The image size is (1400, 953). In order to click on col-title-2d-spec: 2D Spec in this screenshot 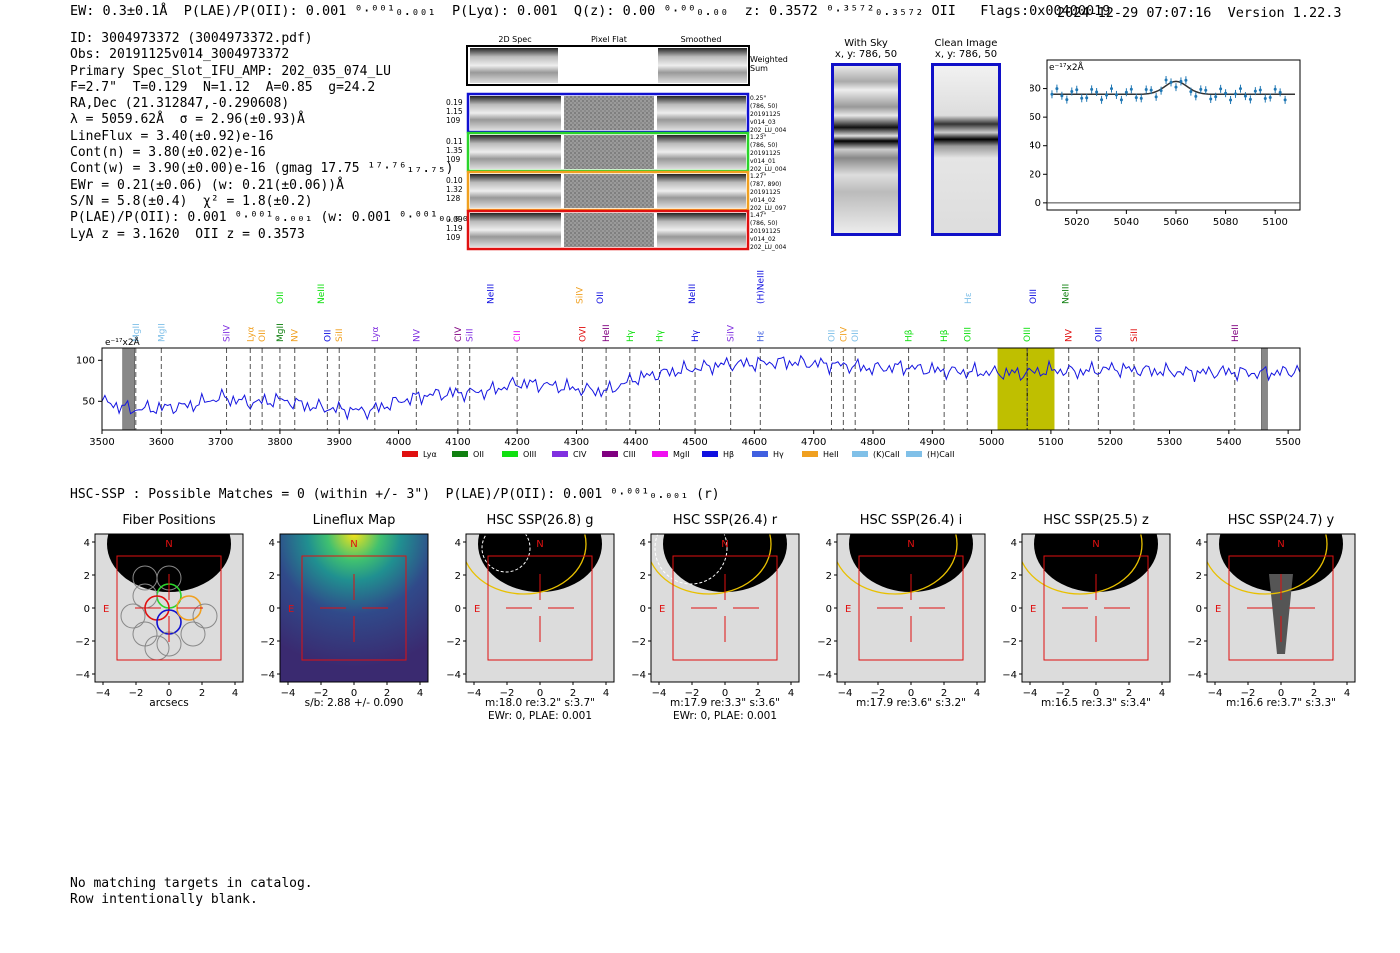, I will do `click(514, 39)`.